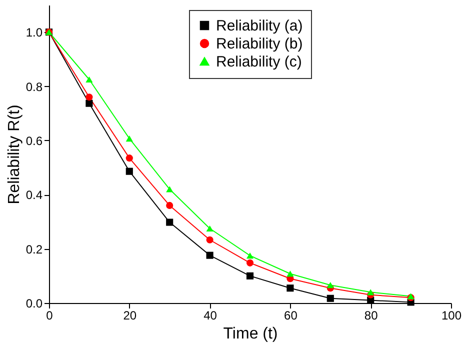 The width and height of the screenshot is (474, 346). Describe the element at coordinates (291, 315) in the screenshot. I see `x-tick-label: 60` at that location.